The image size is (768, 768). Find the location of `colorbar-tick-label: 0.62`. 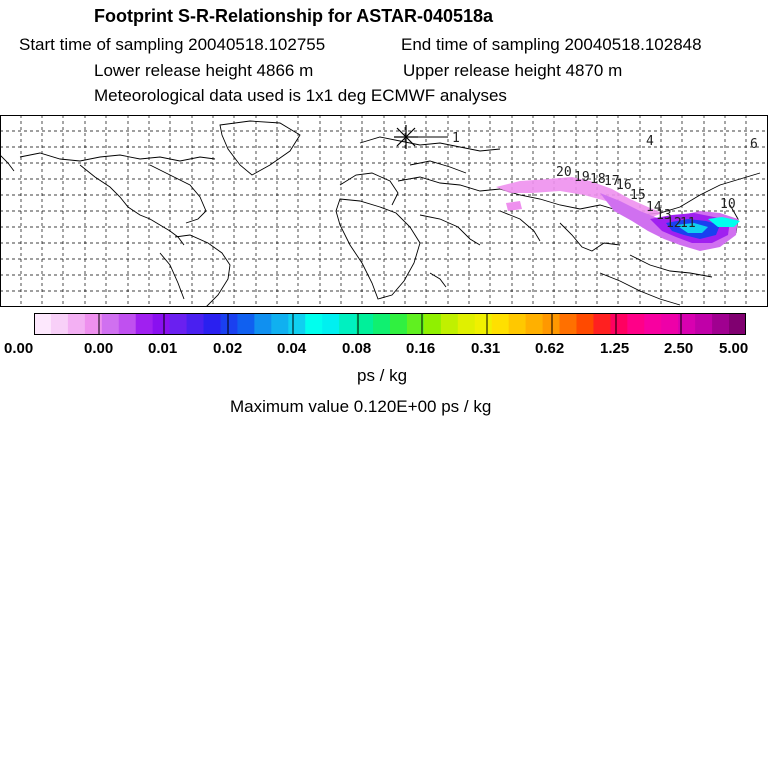

colorbar-tick-label: 0.62 is located at coordinates (550, 348).